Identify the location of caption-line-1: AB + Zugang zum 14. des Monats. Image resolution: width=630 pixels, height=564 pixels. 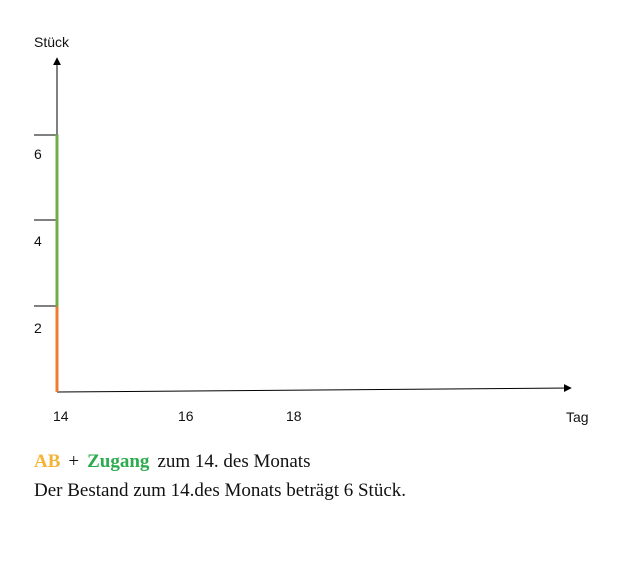
(172, 462).